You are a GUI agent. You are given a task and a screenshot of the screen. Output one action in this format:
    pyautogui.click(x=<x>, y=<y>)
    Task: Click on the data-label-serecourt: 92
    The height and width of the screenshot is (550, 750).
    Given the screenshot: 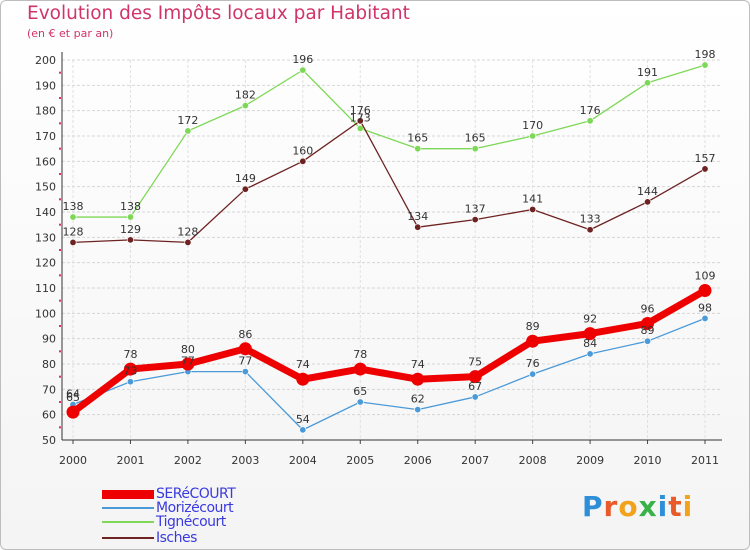 What is the action you would take?
    pyautogui.click(x=590, y=319)
    